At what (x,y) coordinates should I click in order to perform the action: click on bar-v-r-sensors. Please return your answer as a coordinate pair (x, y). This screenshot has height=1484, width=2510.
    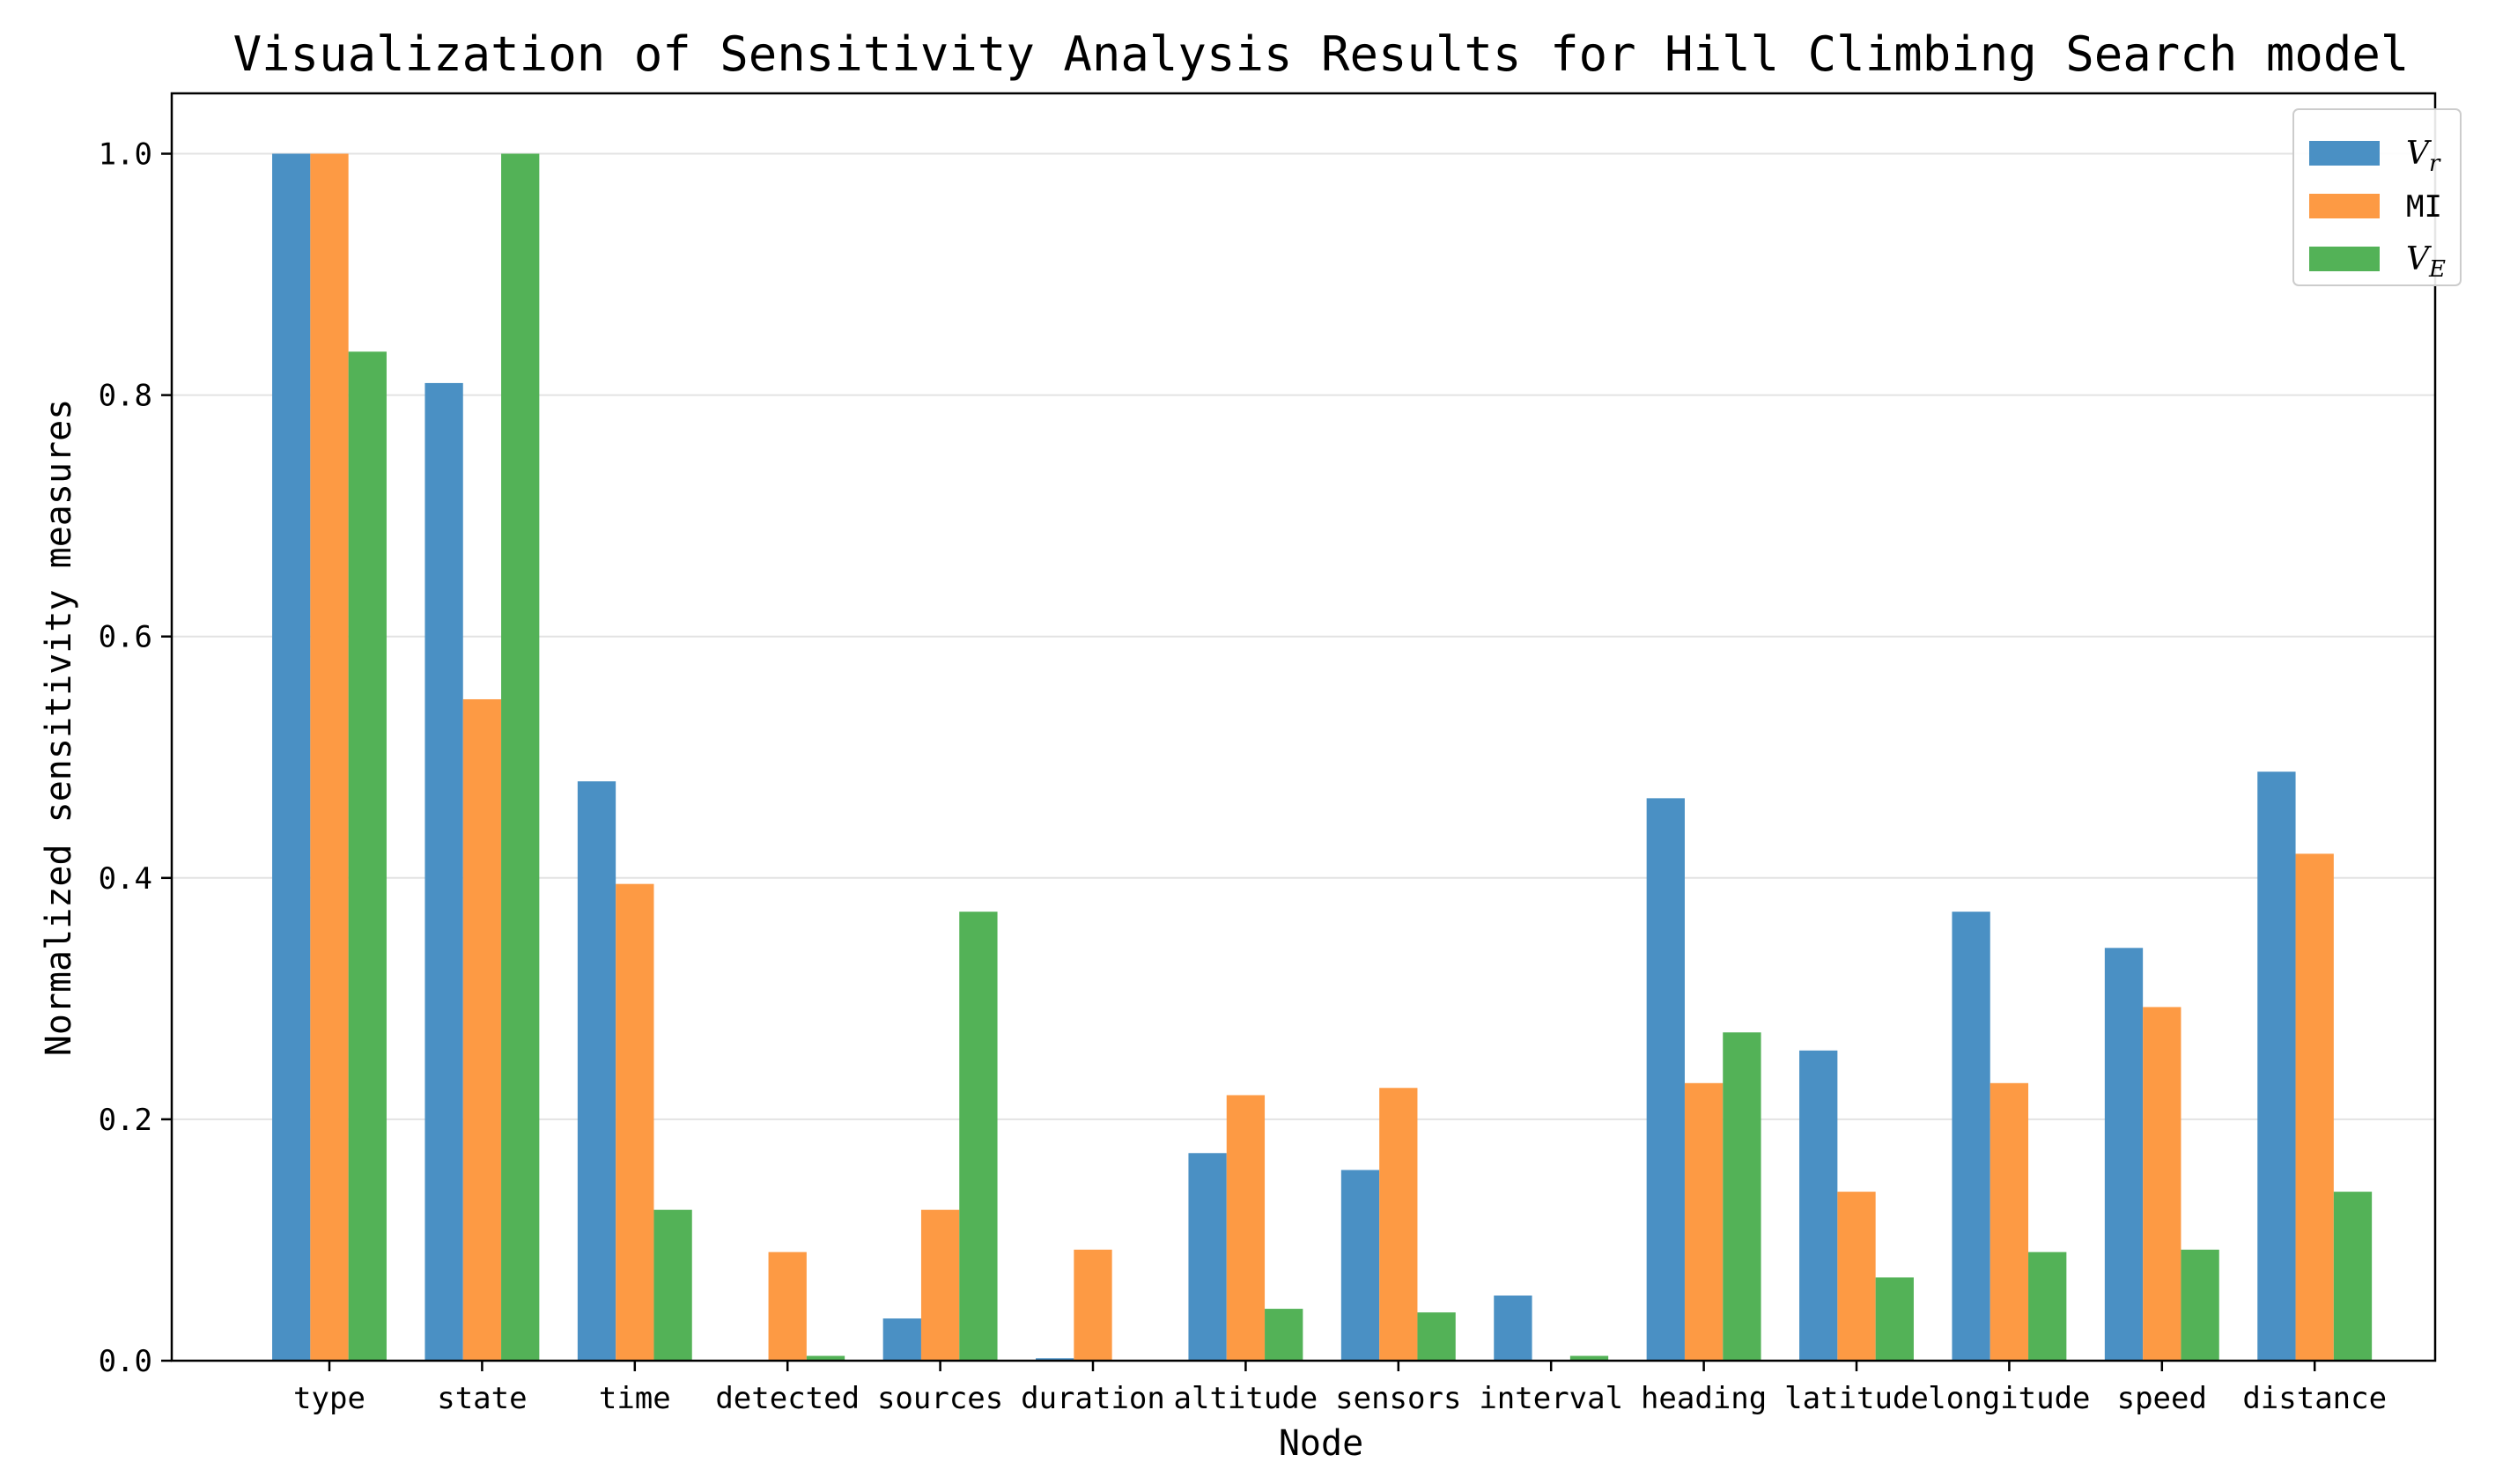
    Looking at the image, I should click on (1360, 1265).